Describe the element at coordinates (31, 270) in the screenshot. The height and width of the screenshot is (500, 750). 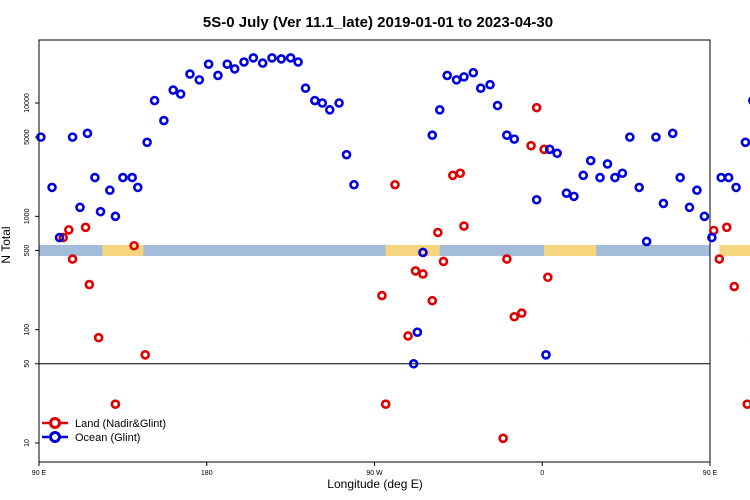
I see `y-axis: 10 50 100 500 1000 5000 10000` at that location.